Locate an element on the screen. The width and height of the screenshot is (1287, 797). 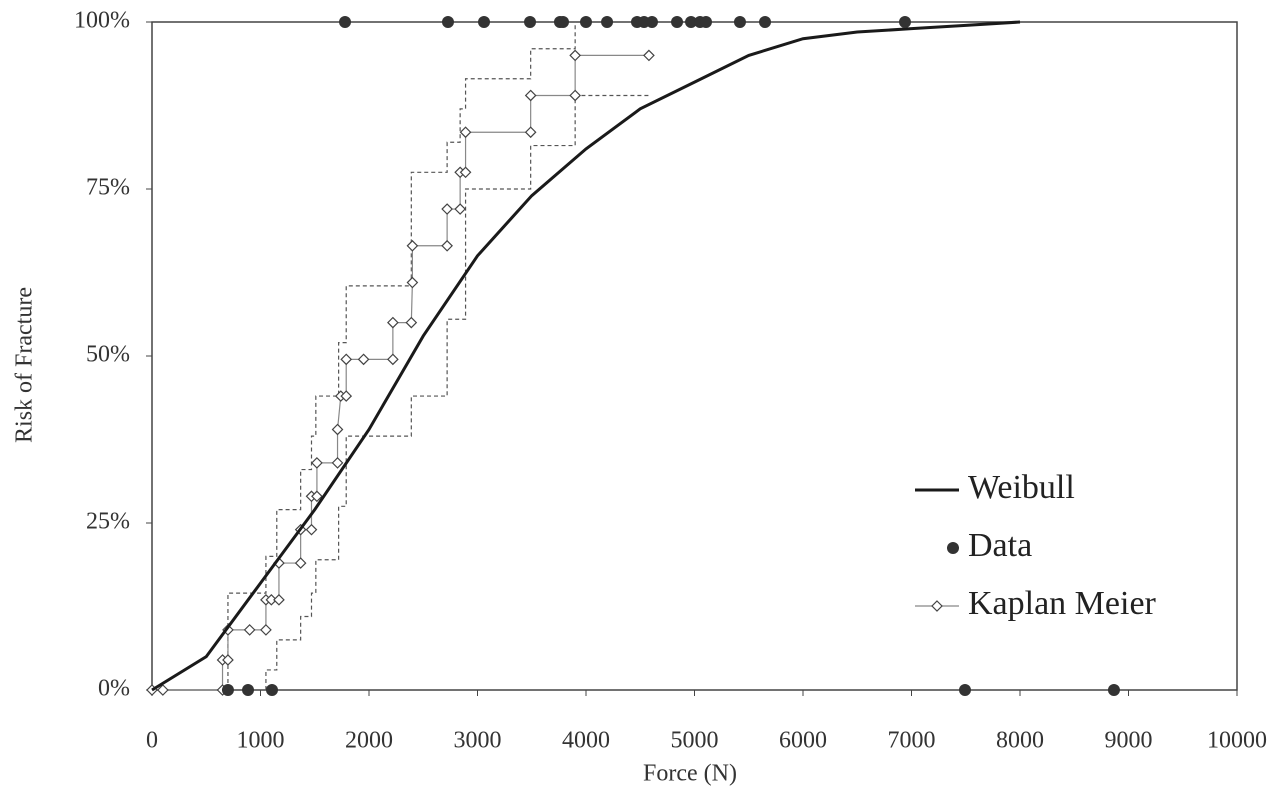
x-tick-label: 3000 is located at coordinates (478, 741).